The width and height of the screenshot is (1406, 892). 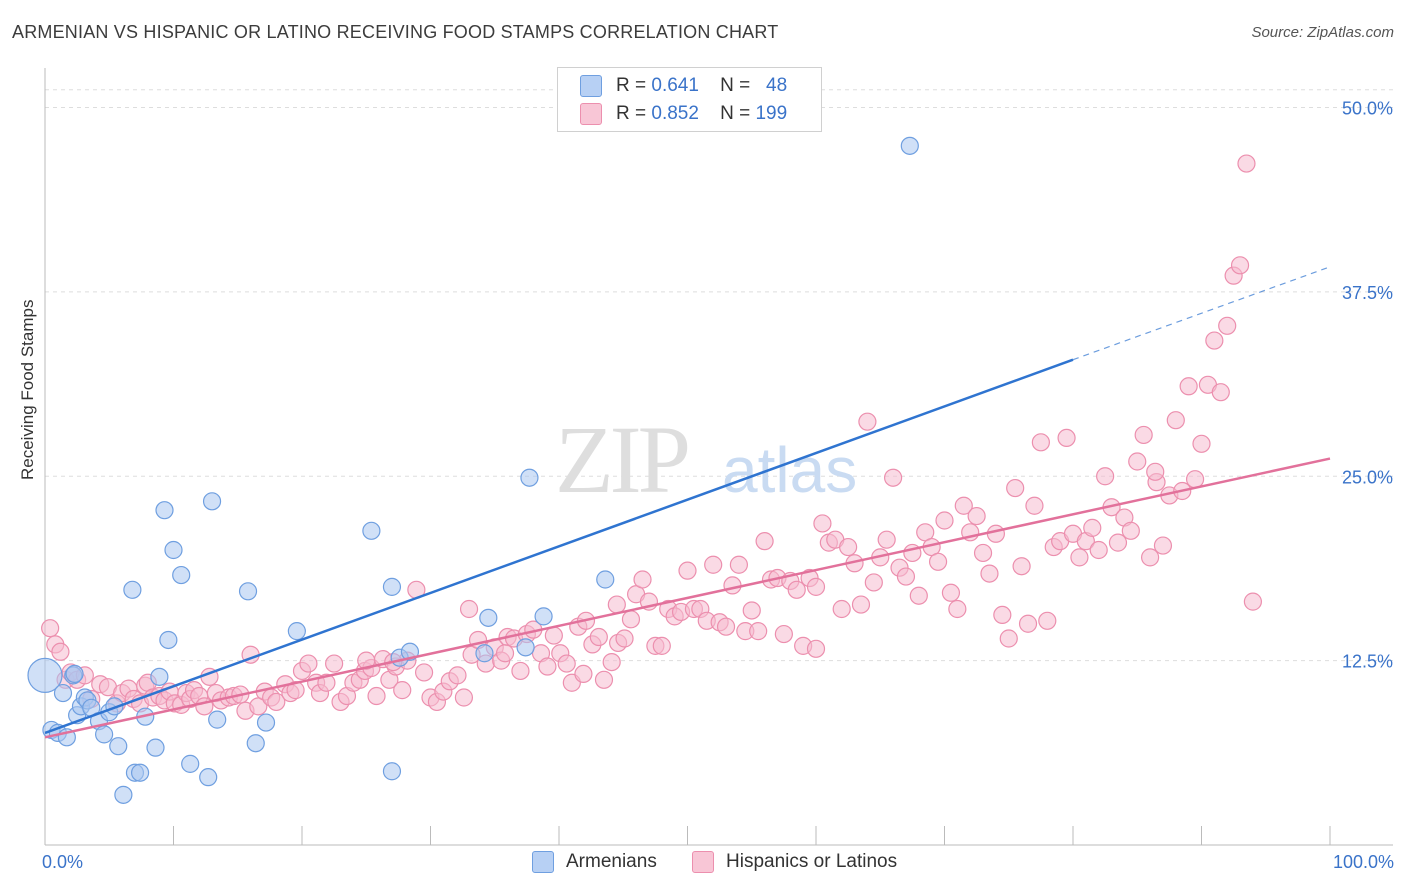 I want to click on legend-item-hispanics: Hispanics or Latinos, so click(x=794, y=862).